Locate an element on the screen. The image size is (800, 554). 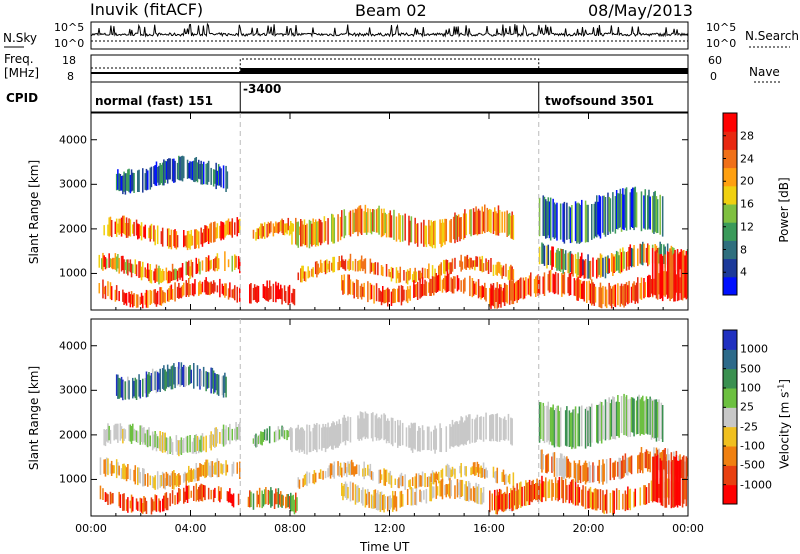
velocity-colorbar-tick-label: 500 is located at coordinates (750, 369).